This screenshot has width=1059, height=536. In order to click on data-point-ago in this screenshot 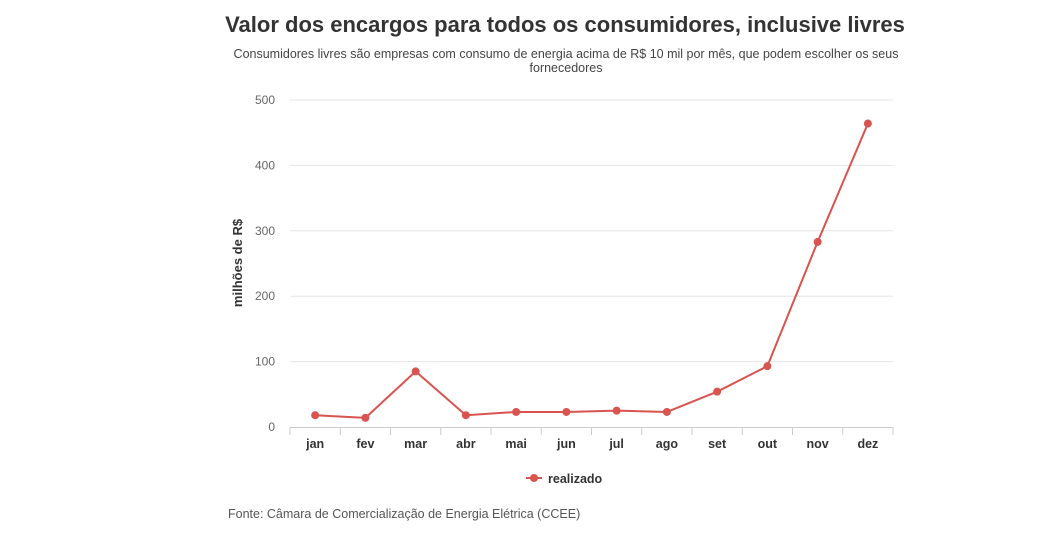, I will do `click(666, 411)`.